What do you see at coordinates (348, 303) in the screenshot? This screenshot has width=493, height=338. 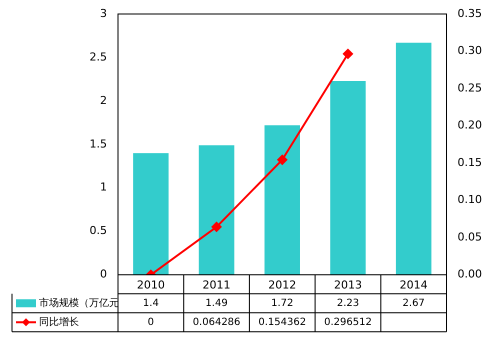 I see `data-label: 2.23` at bounding box center [348, 303].